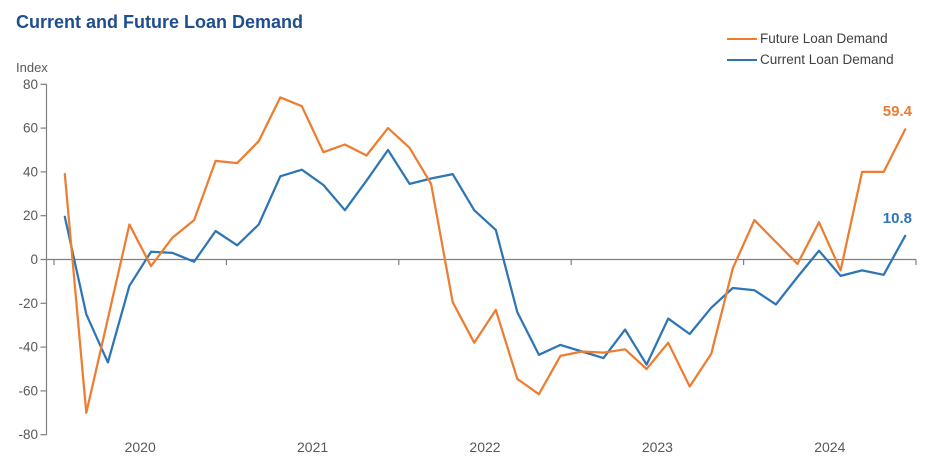 Image resolution: width=938 pixels, height=468 pixels. I want to click on y-tick-label: 60, so click(30, 128).